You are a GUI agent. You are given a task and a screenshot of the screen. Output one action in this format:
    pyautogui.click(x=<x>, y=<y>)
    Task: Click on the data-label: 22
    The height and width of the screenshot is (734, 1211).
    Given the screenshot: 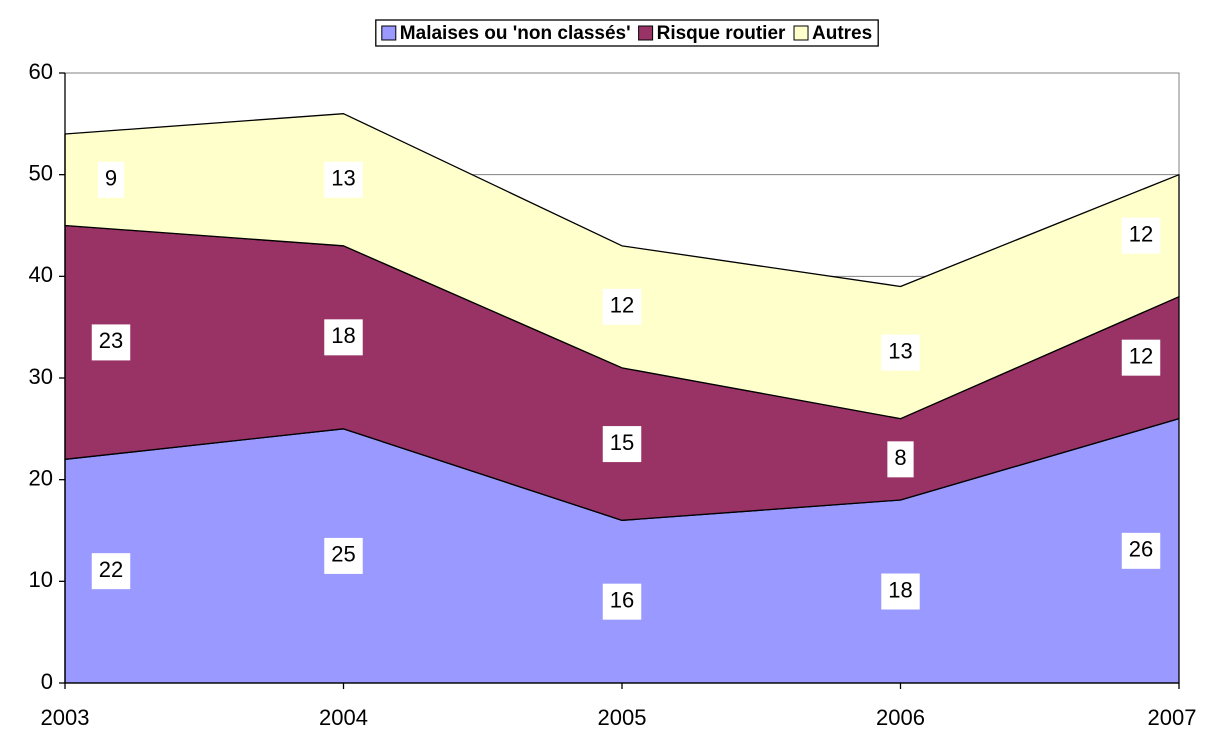 What is the action you would take?
    pyautogui.click(x=111, y=571)
    